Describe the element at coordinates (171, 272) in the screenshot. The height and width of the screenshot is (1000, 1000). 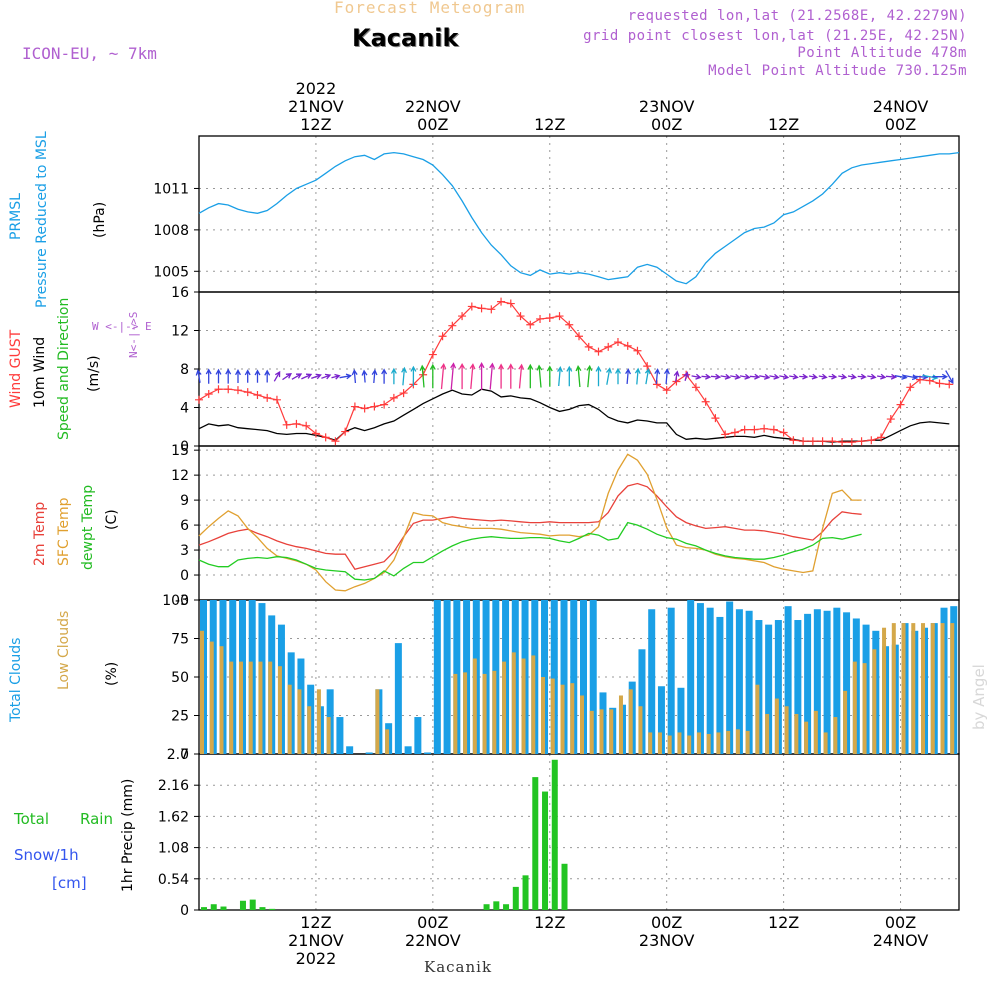
I see `pressure-ytick-label: 1005` at that location.